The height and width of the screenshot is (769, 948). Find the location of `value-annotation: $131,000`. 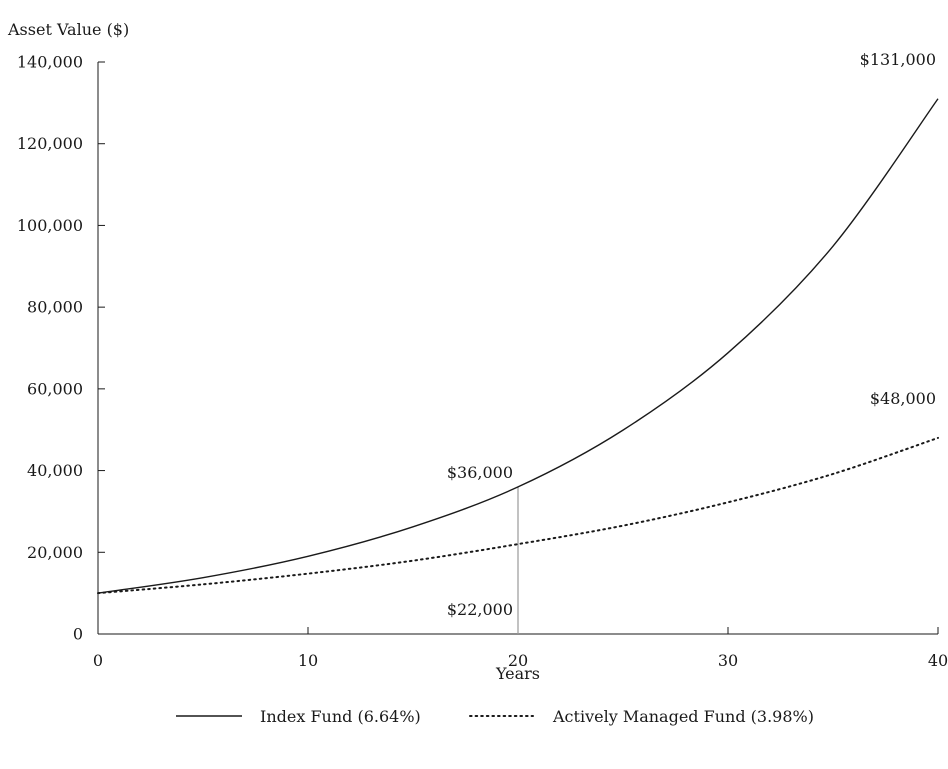

value-annotation: $131,000 is located at coordinates (898, 59).